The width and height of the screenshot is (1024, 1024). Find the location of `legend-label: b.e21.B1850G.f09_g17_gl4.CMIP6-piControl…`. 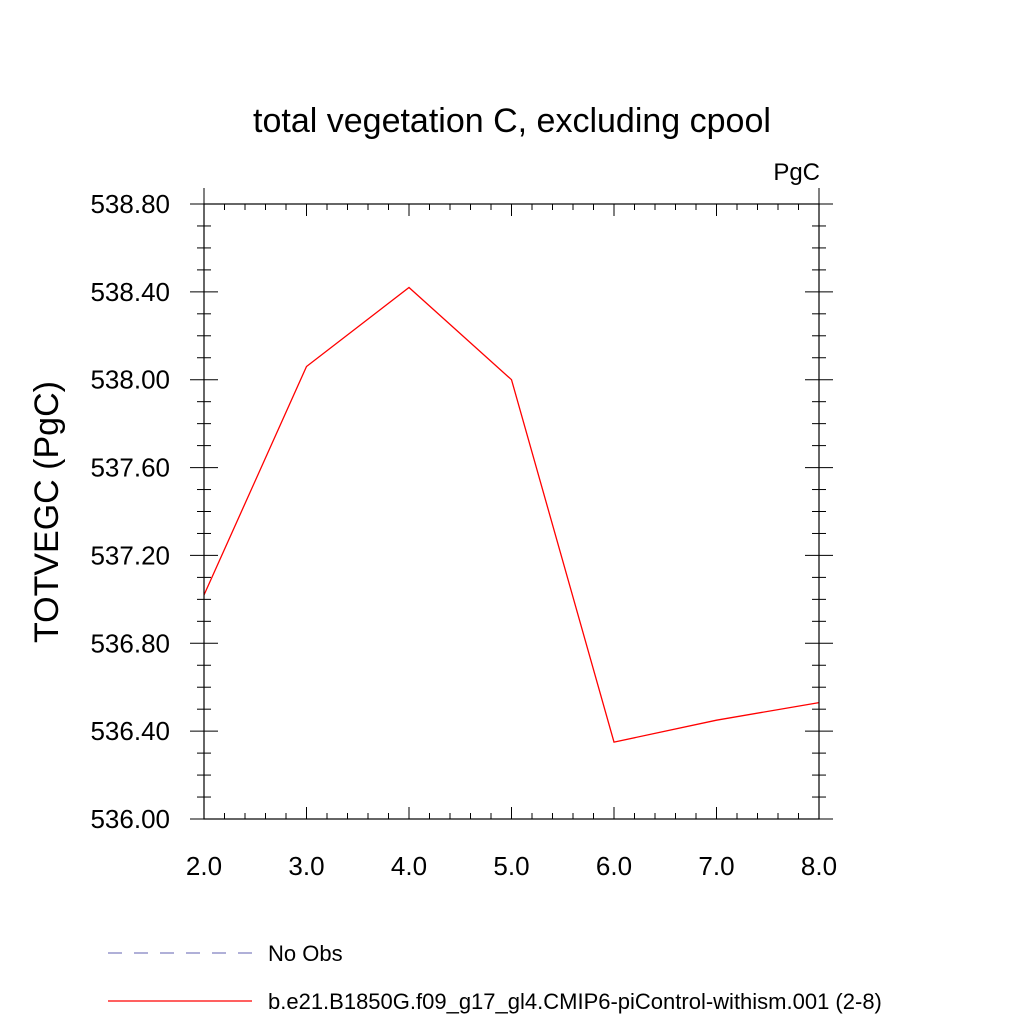

legend-label: b.e21.B1850G.f09_g17_gl4.CMIP6-piControl… is located at coordinates (575, 1001).